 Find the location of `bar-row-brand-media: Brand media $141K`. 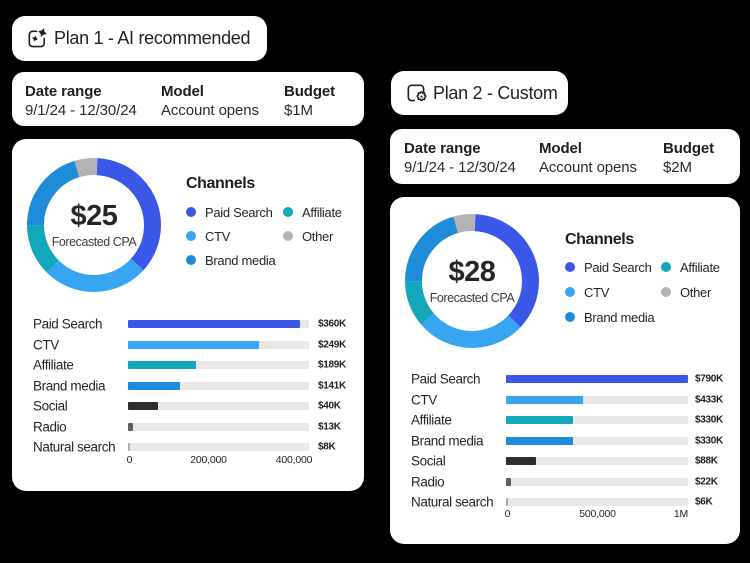

bar-row-brand-media: Brand media $141K is located at coordinates (188, 386).